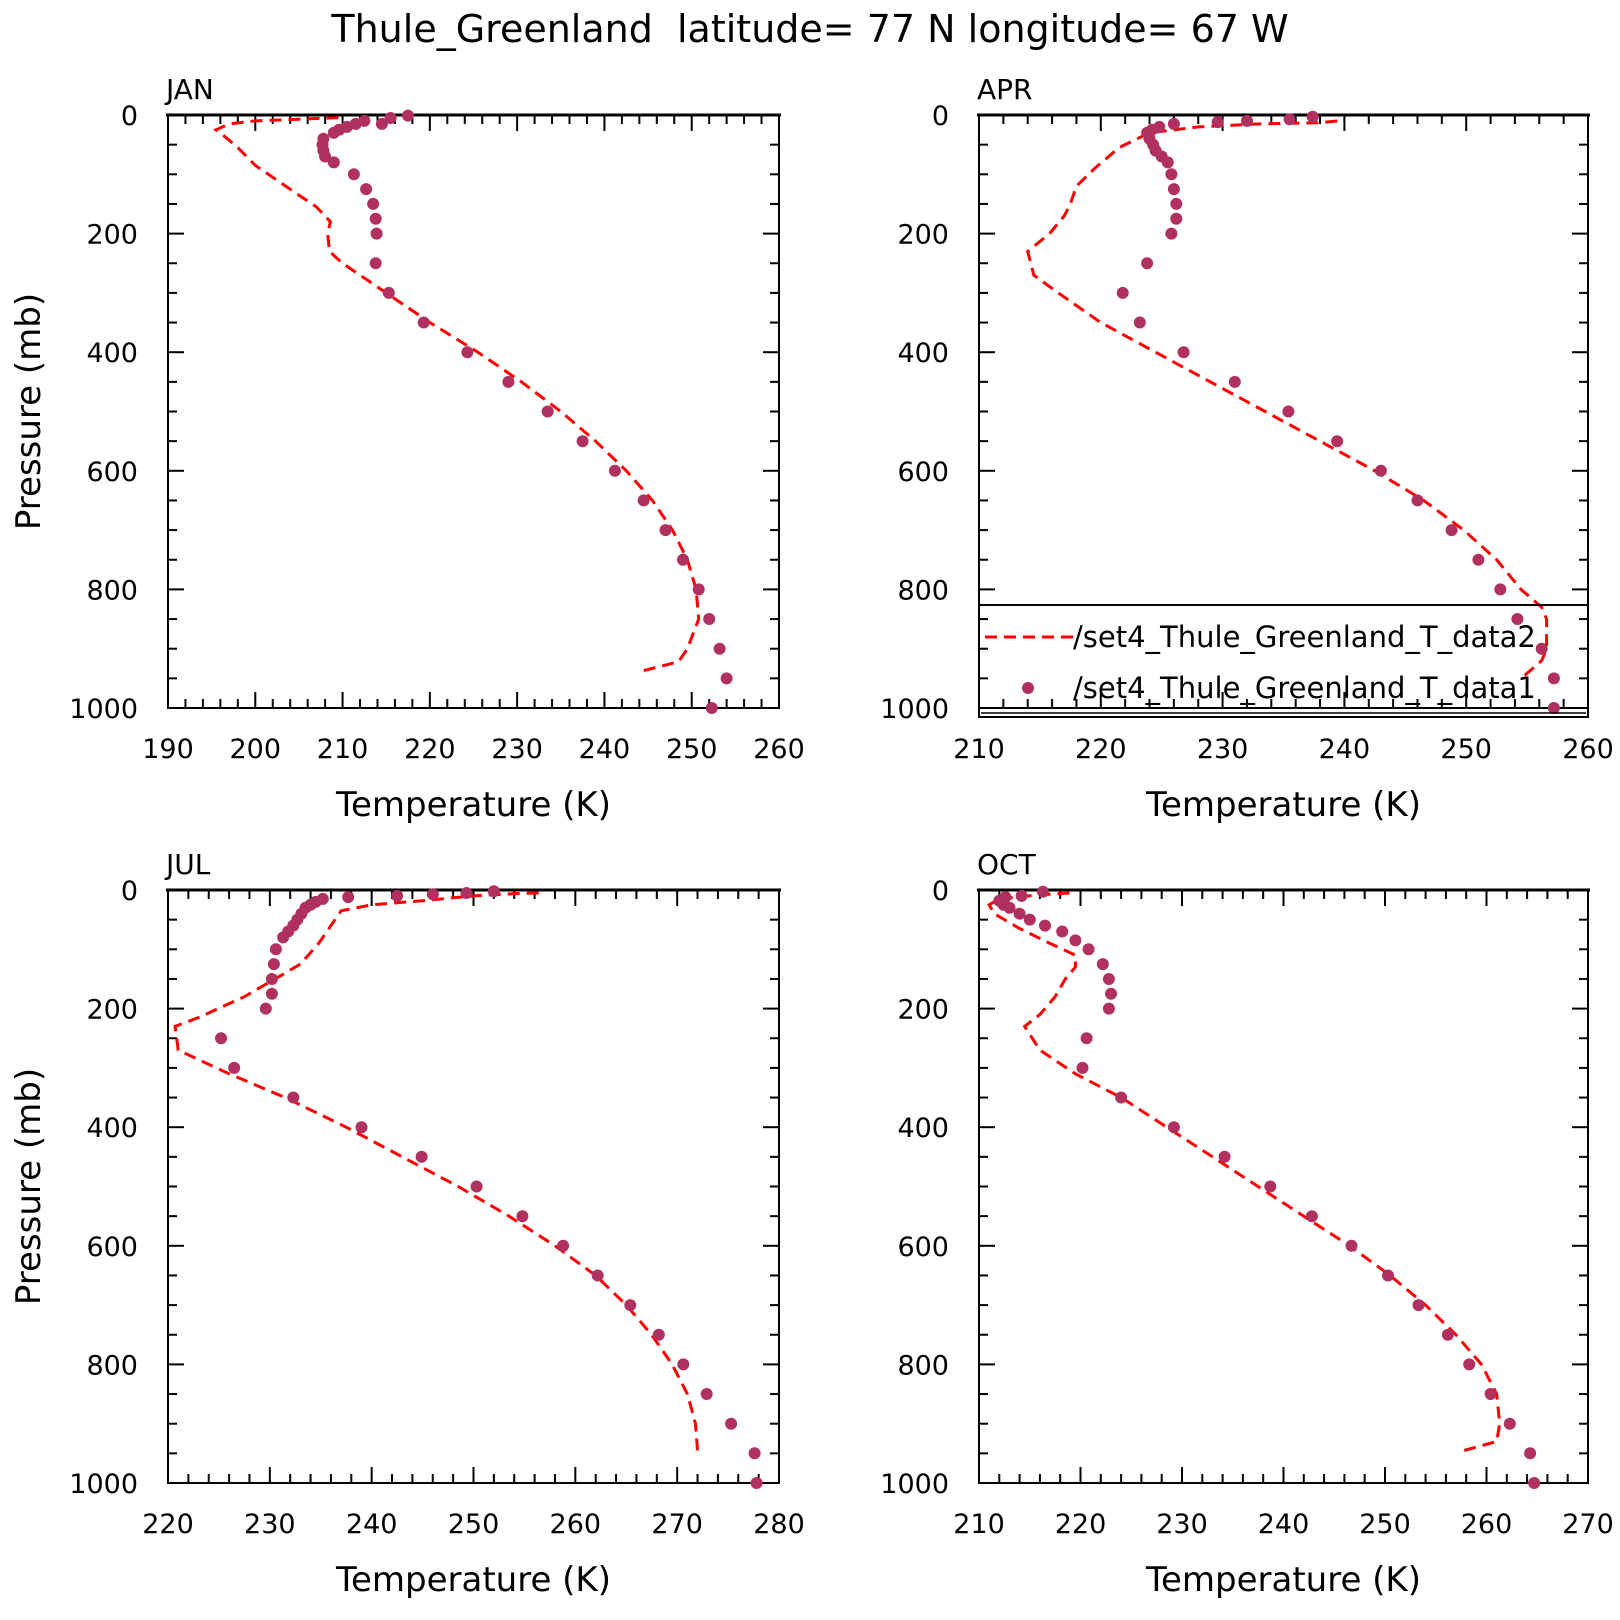  Describe the element at coordinates (923, 590) in the screenshot. I see `y-tick-label: 800` at that location.